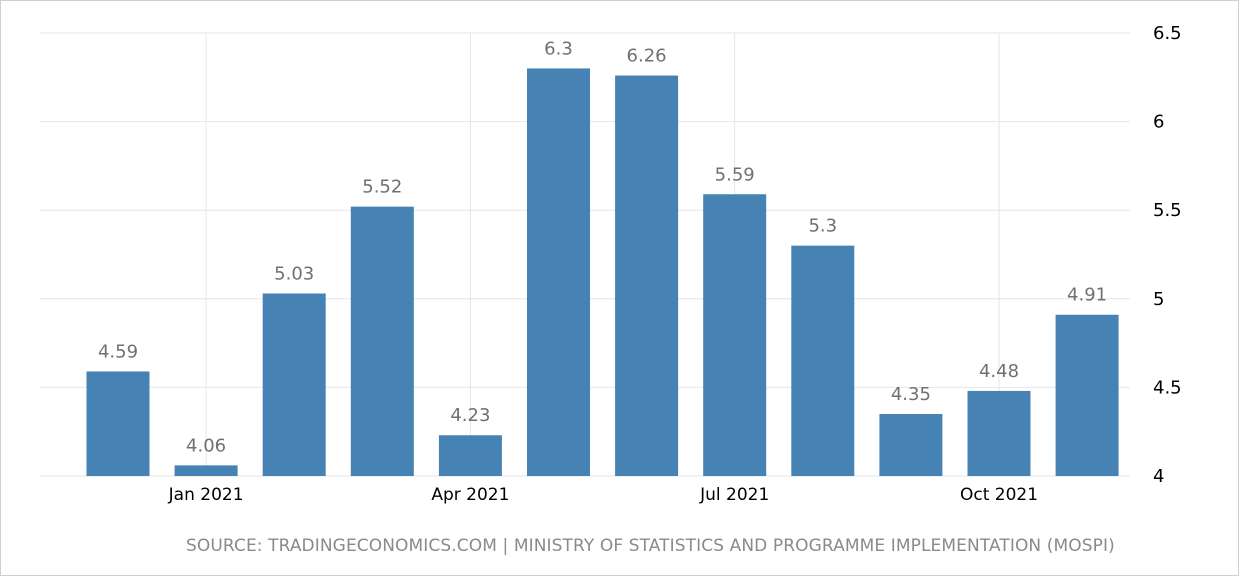  I want to click on bar-value-label: 5.59, so click(735, 174).